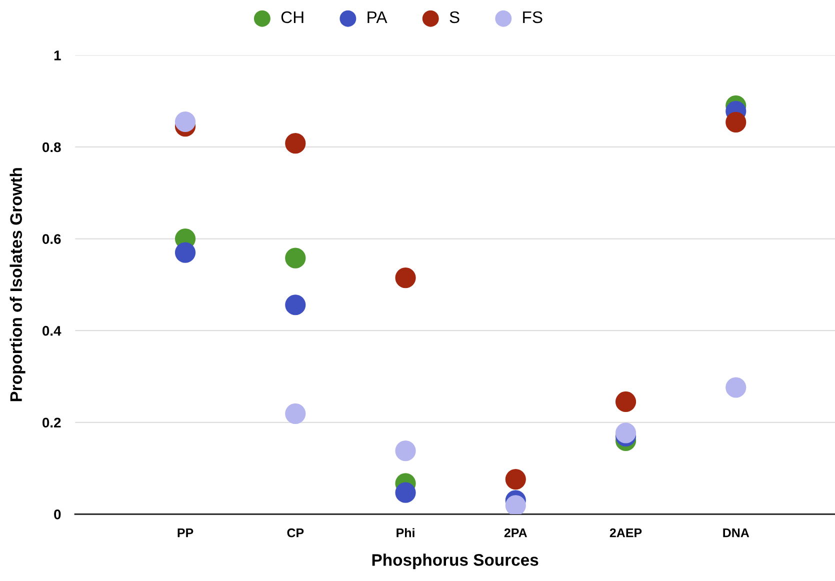  Describe the element at coordinates (51, 147) in the screenshot. I see `y-tick-label: 0.8` at that location.